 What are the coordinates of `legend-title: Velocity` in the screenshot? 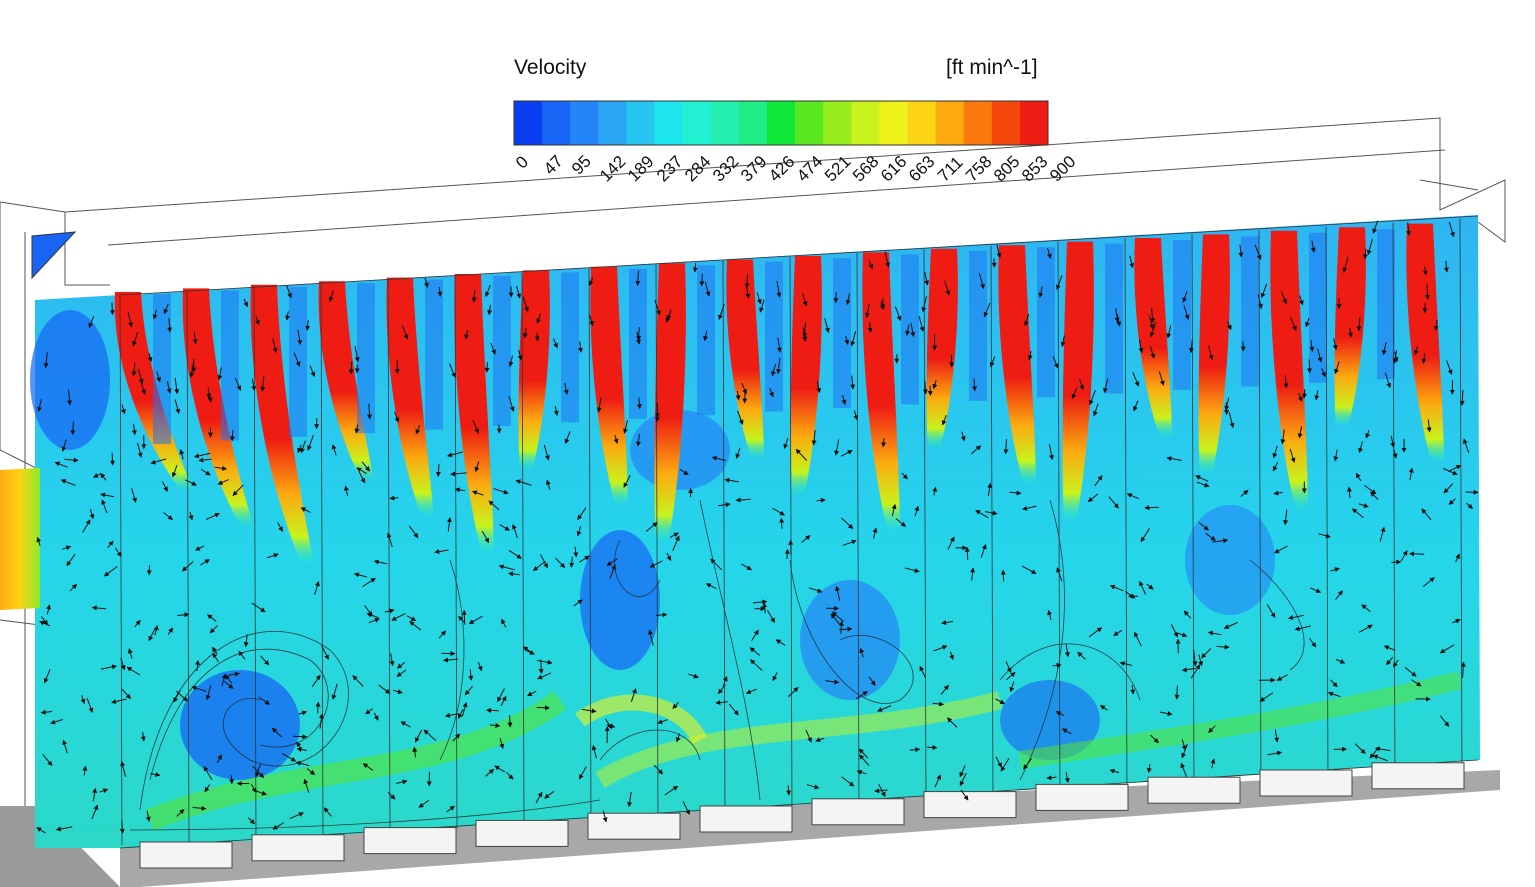 It's located at (550, 67).